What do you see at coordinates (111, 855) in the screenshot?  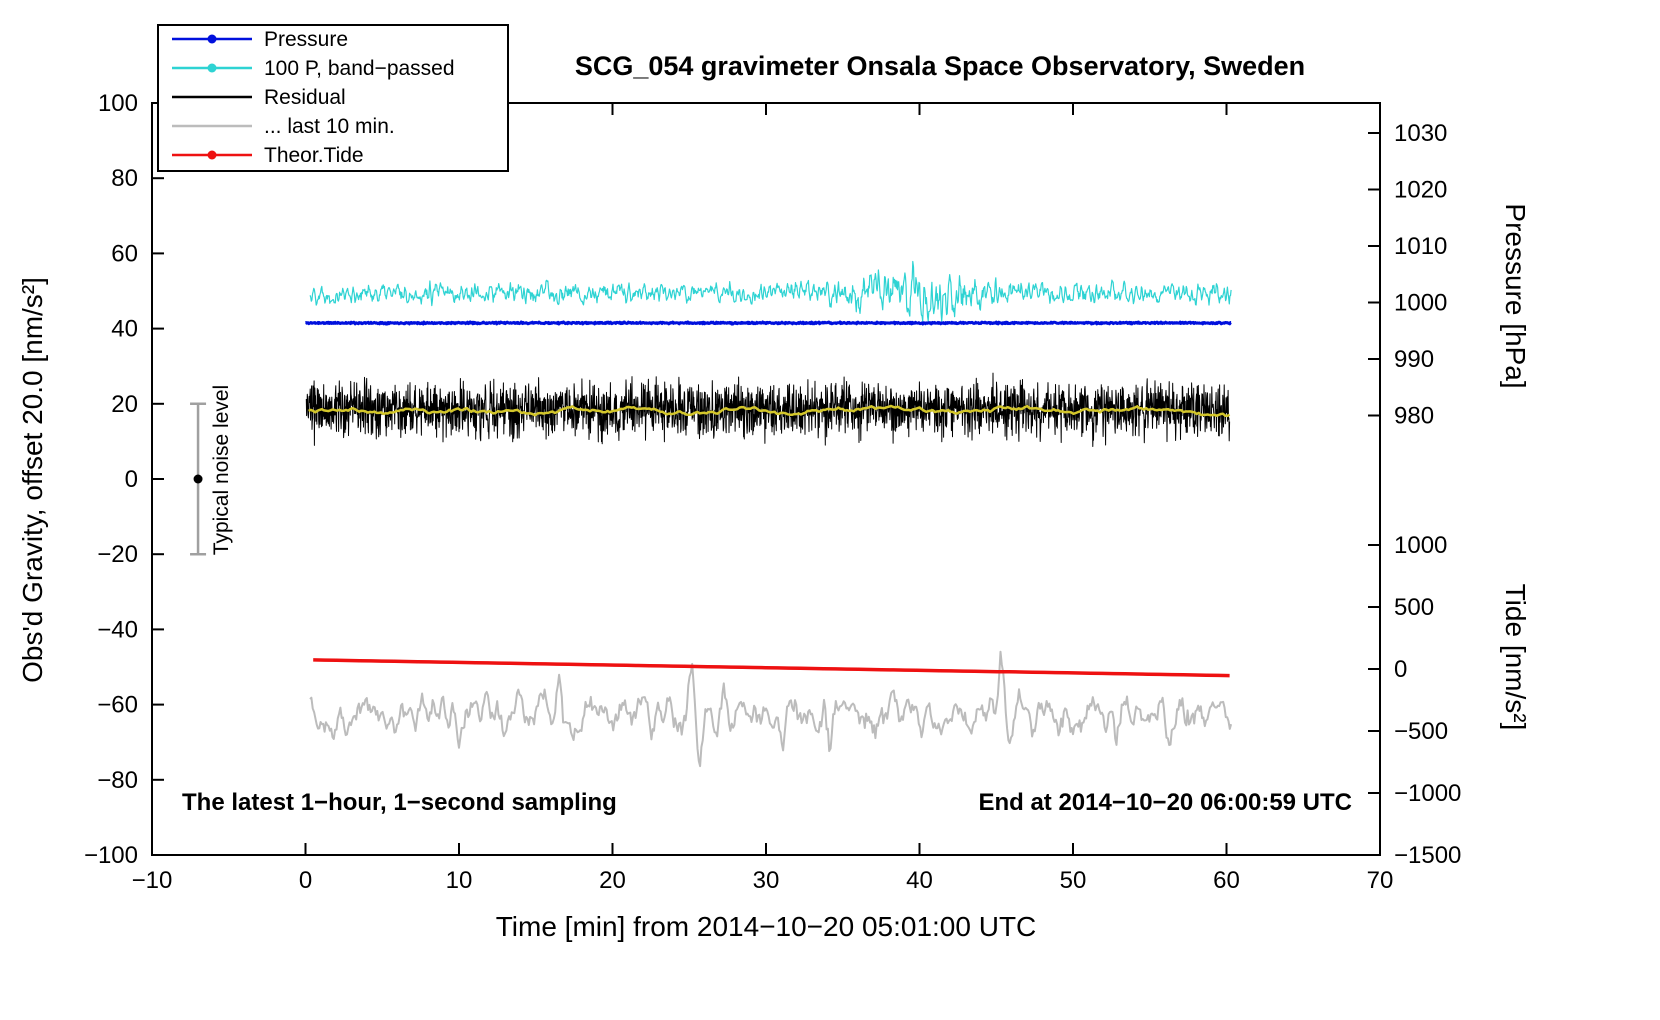 I see `axis-tick-label: −100` at bounding box center [111, 855].